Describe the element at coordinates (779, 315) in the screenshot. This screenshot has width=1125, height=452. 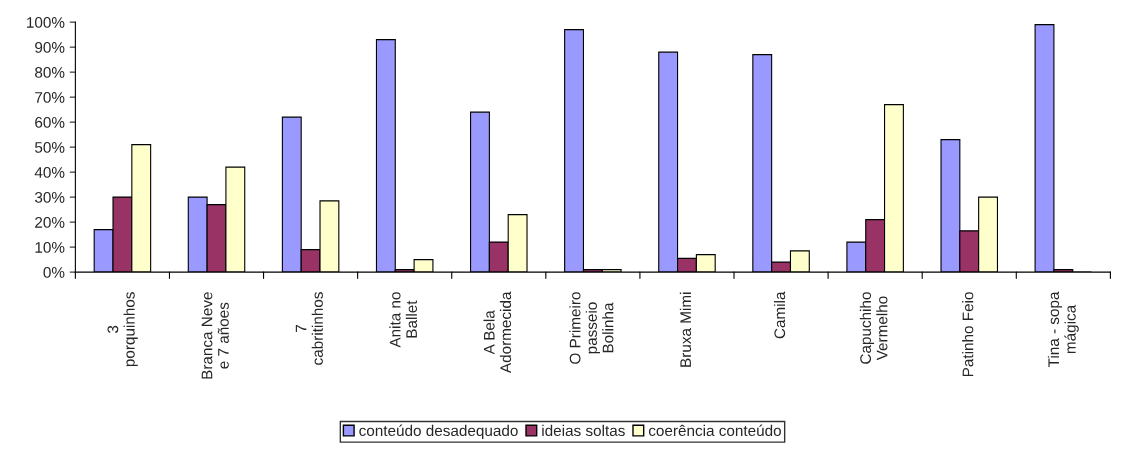
I see `x-tick-label: Camila` at that location.